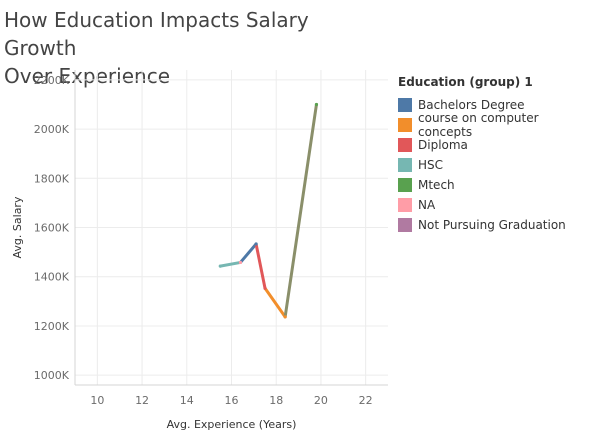  I want to click on legend-item: course on computer concepts, so click(492, 125).